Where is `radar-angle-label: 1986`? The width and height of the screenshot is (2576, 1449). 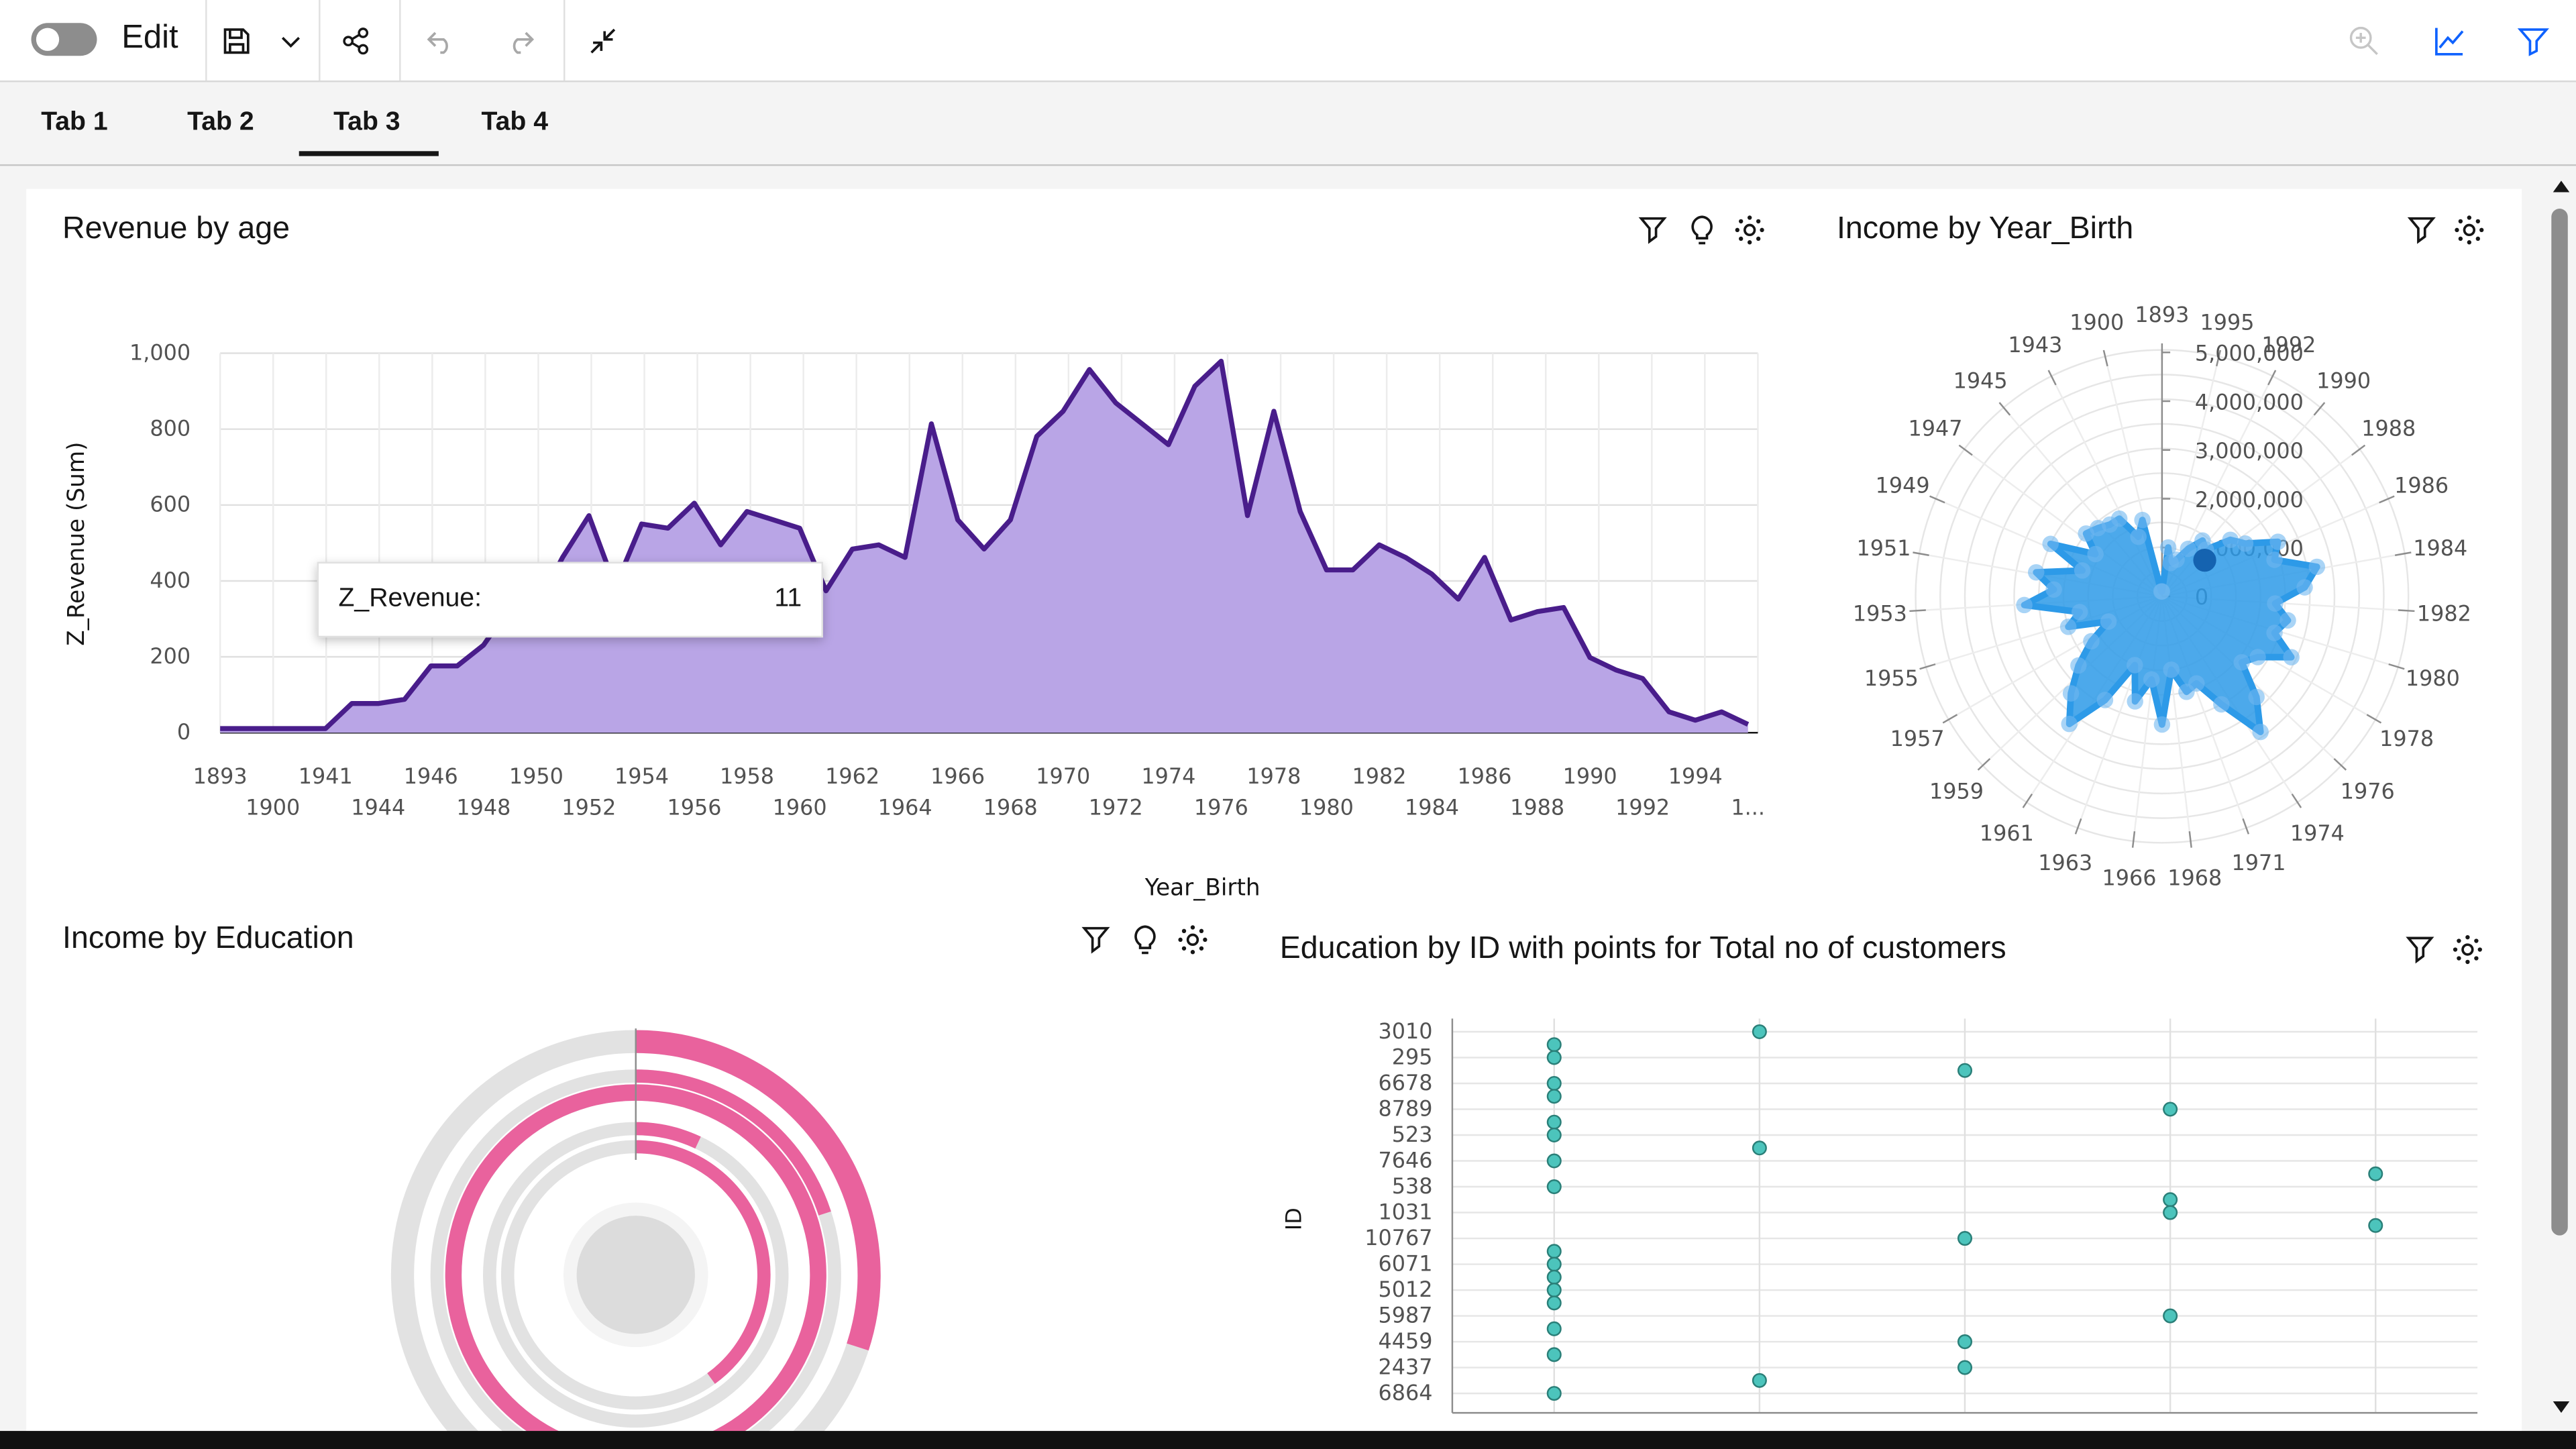
radar-angle-label: 1986 is located at coordinates (2421, 485).